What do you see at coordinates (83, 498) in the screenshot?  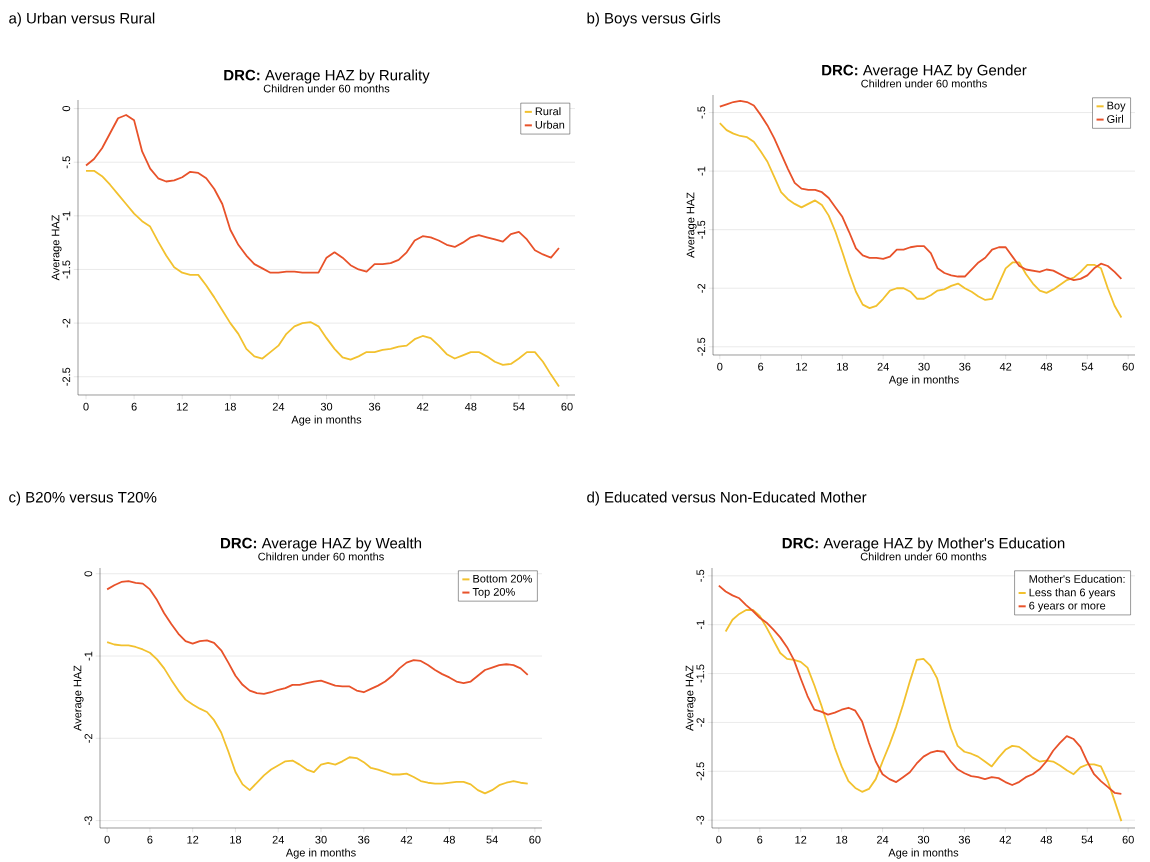 I see `text: c) B20% versus T20%` at bounding box center [83, 498].